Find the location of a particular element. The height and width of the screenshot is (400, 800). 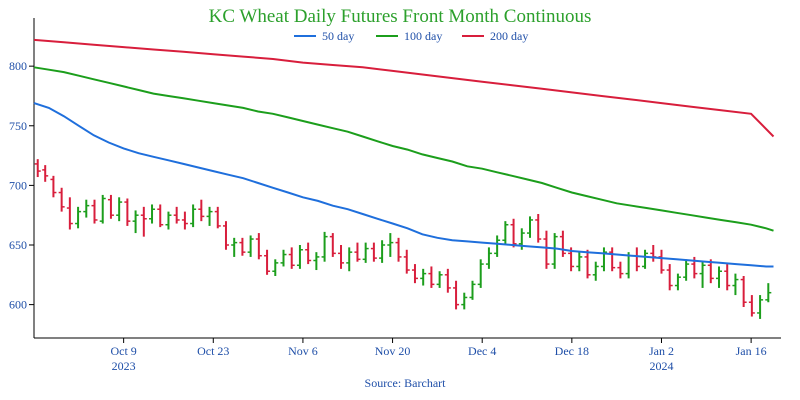

x-tick-year-label: 2023 is located at coordinates (124, 366).